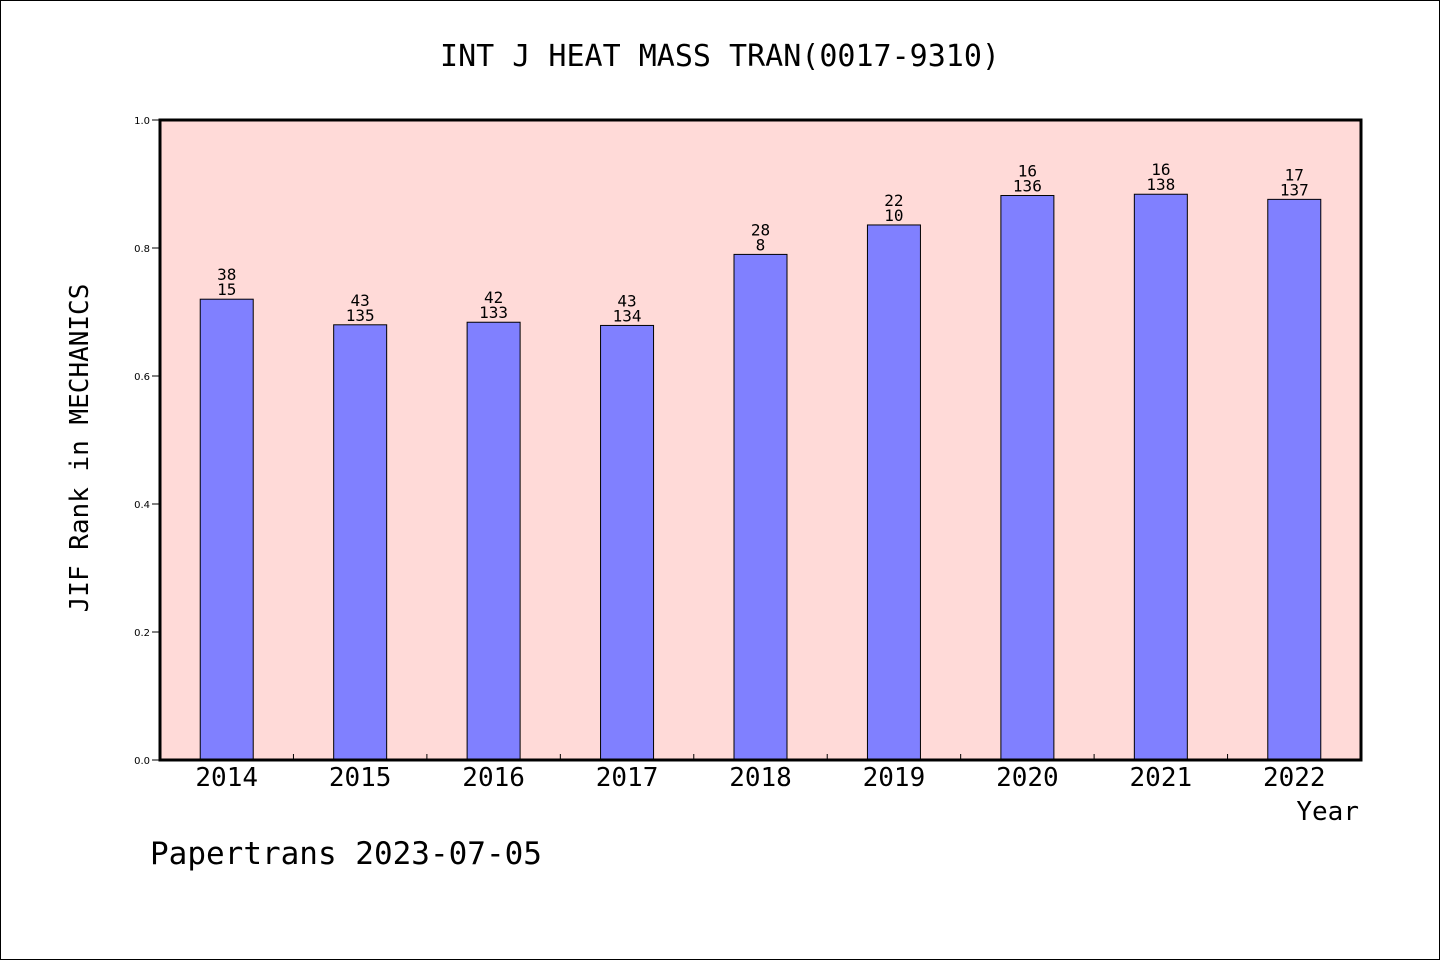 This screenshot has width=1440, height=960. Describe the element at coordinates (720, 56) in the screenshot. I see `chart-title: INT J HEAT MASS TRAN(0017-9310)` at that location.